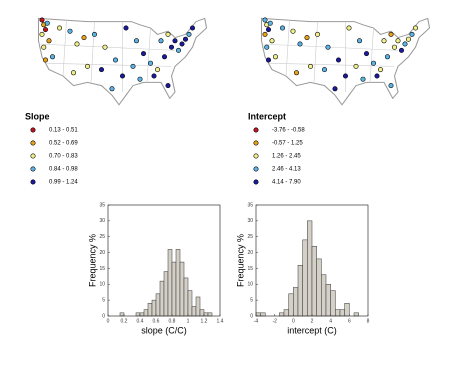 This screenshot has width=474, height=366. I want to click on legend-label: 0.52 - 0.69, so click(63, 144).